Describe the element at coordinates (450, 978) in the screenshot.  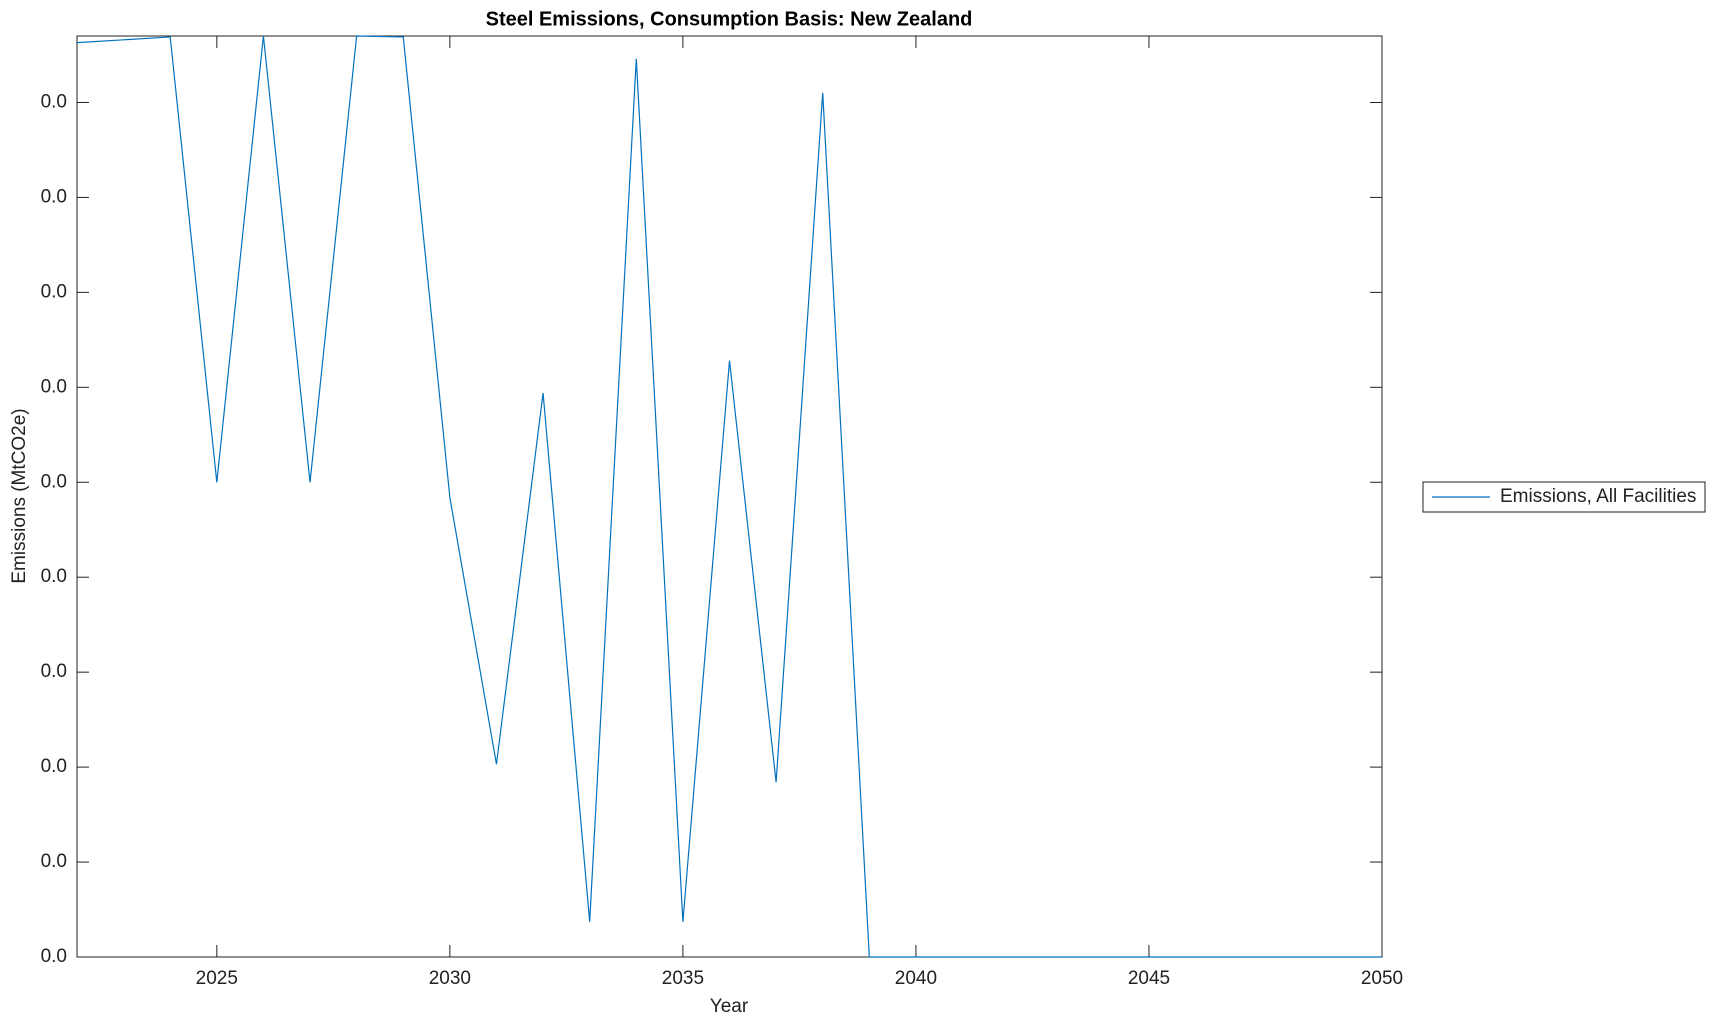
I see `x-tick-label: 2030` at that location.